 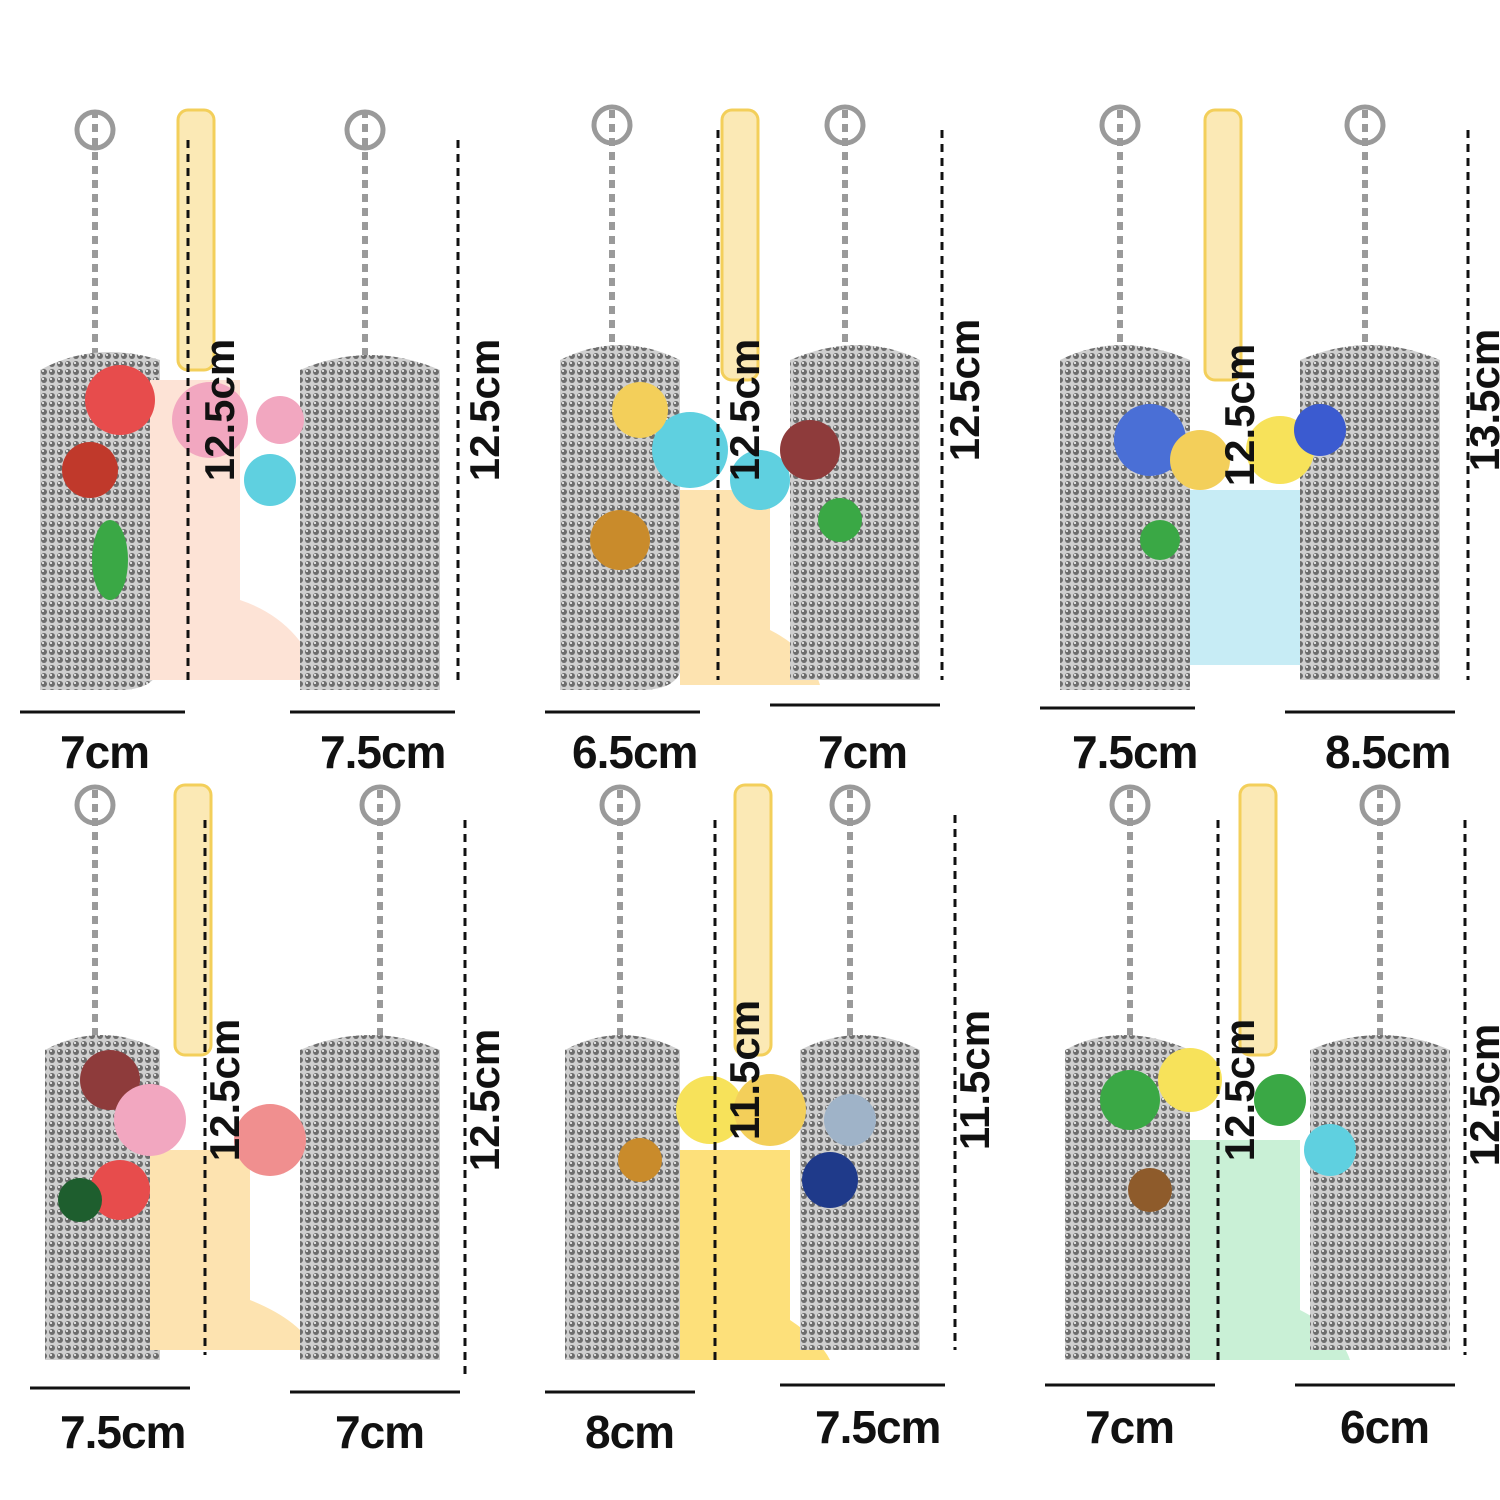 What do you see at coordinates (974, 1080) in the screenshot?
I see `height-label-10: 11.5cm` at bounding box center [974, 1080].